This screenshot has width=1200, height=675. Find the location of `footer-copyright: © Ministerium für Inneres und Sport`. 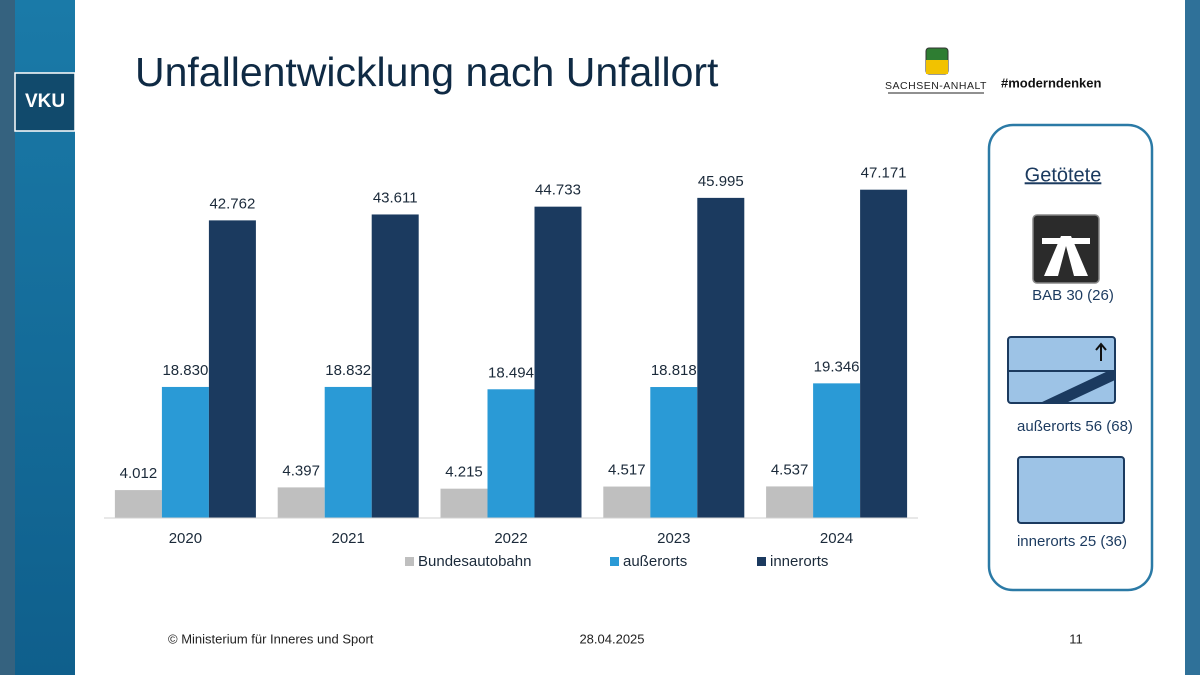

footer-copyright: © Ministerium für Inneres und Sport is located at coordinates (271, 638).